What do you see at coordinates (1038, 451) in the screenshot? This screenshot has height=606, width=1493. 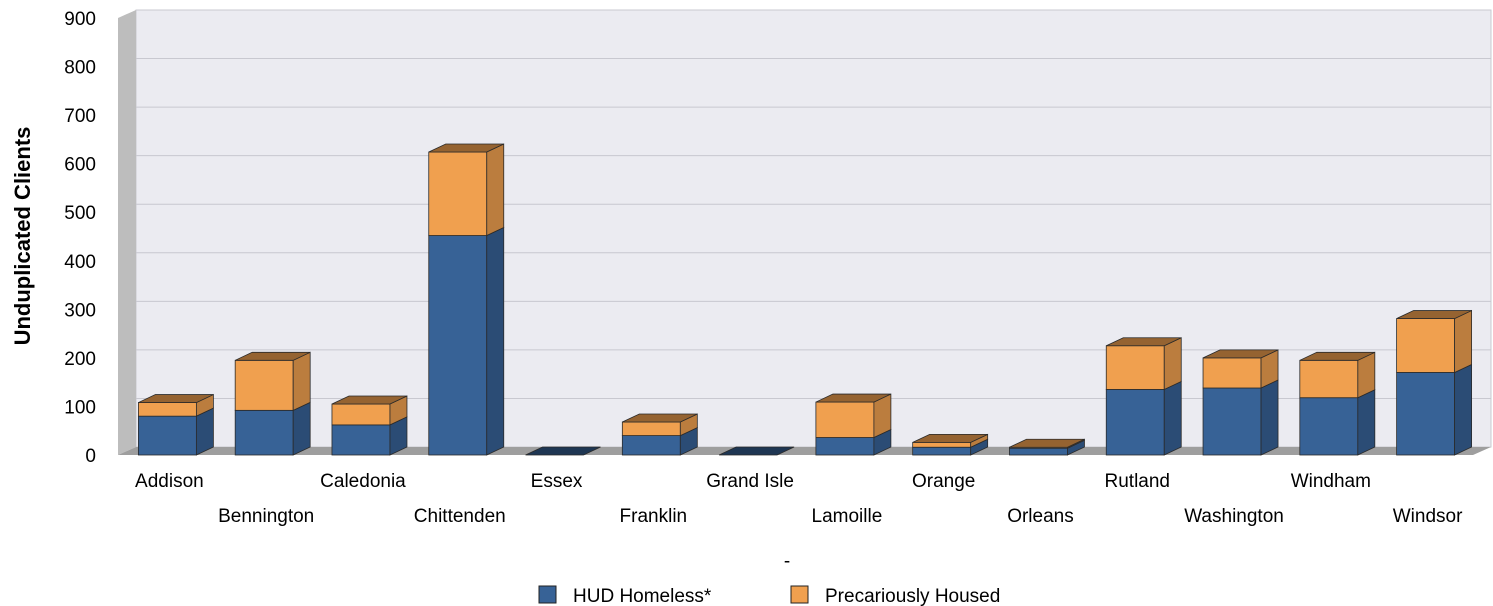 I see `bar-orleans-hud-homeless` at bounding box center [1038, 451].